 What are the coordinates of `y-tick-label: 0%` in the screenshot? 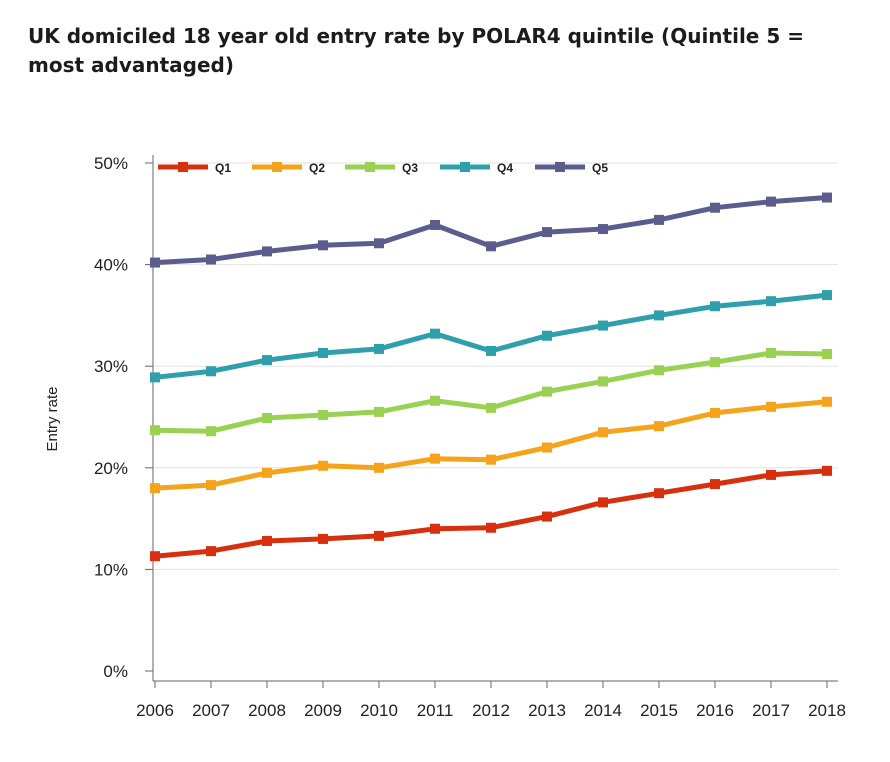 It's located at (115, 671).